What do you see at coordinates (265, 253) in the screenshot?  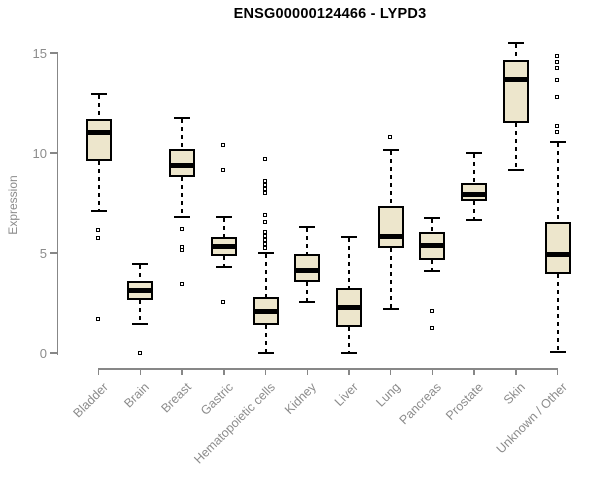 I see `upper-whisker-cap-hematopoietic-cells` at bounding box center [265, 253].